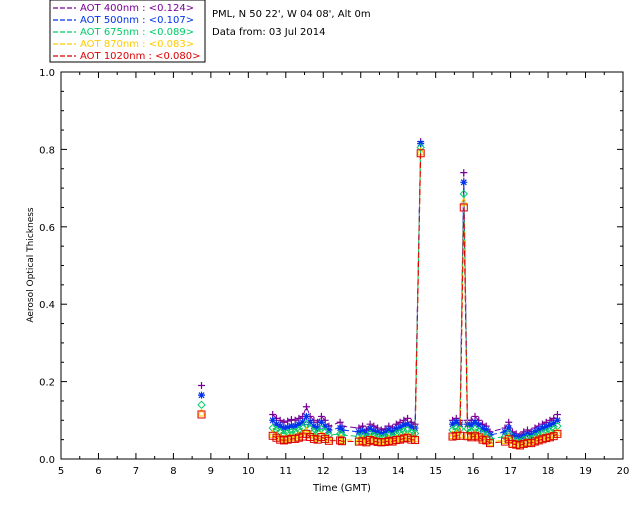  What do you see at coordinates (548, 471) in the screenshot?
I see `x-tick-label: 18` at bounding box center [548, 471].